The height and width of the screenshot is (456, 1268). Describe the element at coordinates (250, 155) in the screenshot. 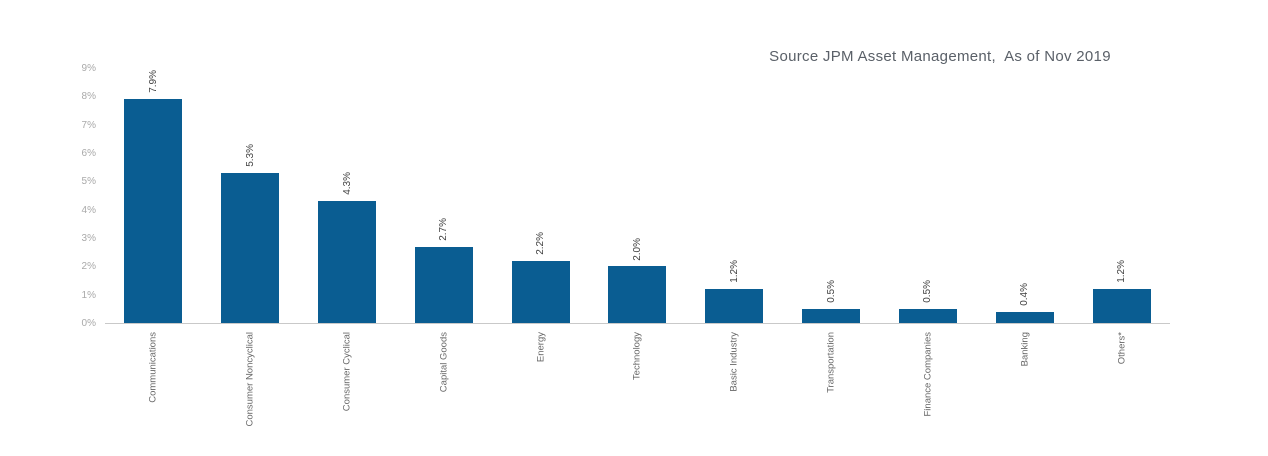

I see `bar-value-label: 5.3%` at that location.